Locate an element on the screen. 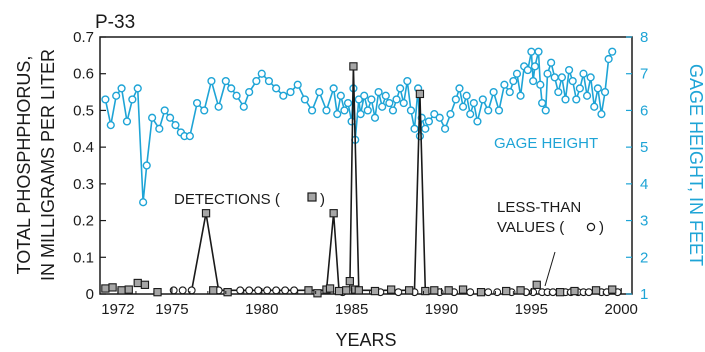 The image size is (705, 352). x-tick-label: 1985 is located at coordinates (351, 309).